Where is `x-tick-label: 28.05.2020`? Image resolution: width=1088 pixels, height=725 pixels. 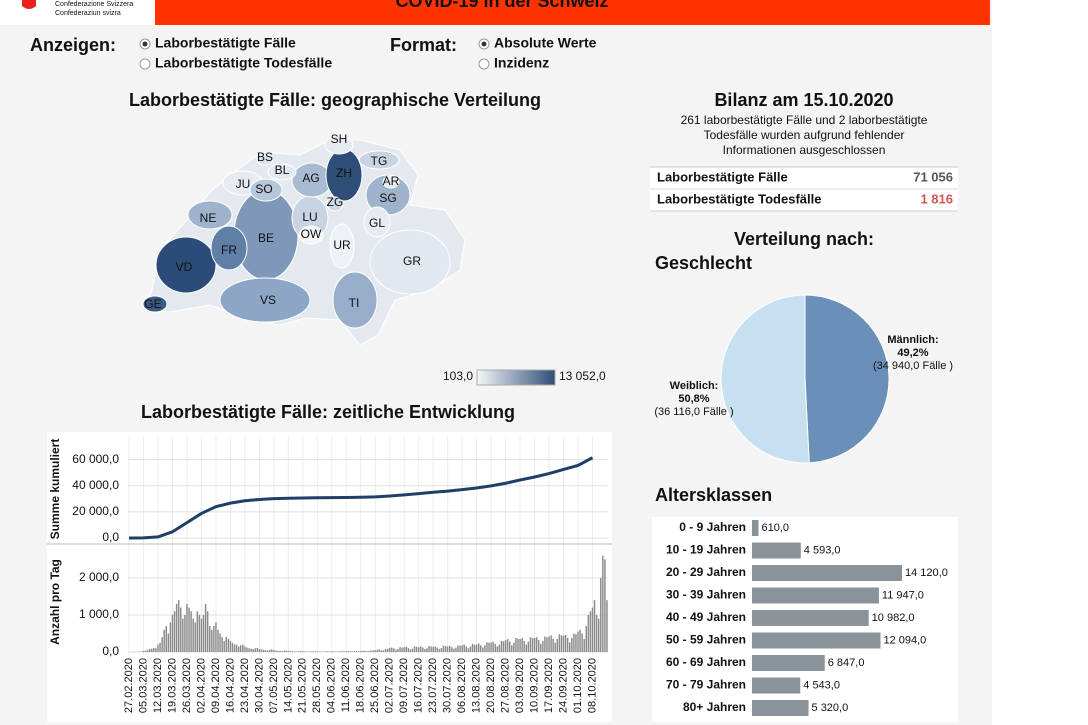
x-tick-label: 28.05.2020 is located at coordinates (317, 685).